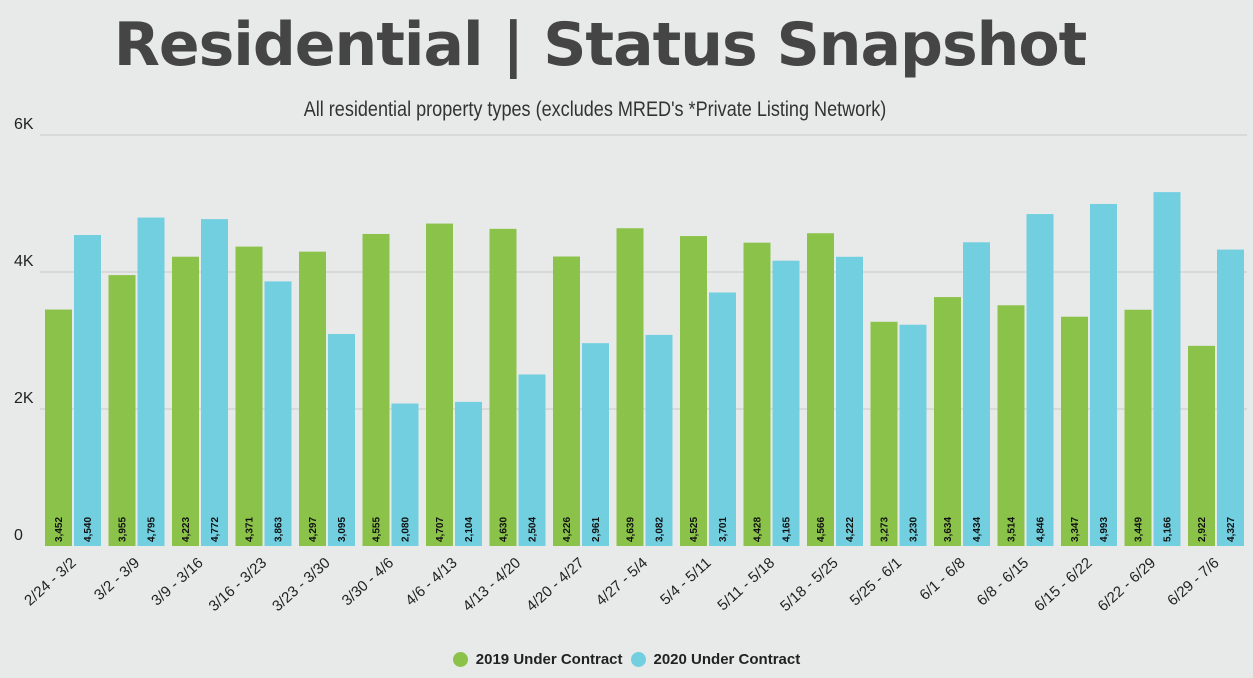  What do you see at coordinates (942, 578) in the screenshot?
I see `x-tick-label: 6/1 - 6/8` at bounding box center [942, 578].